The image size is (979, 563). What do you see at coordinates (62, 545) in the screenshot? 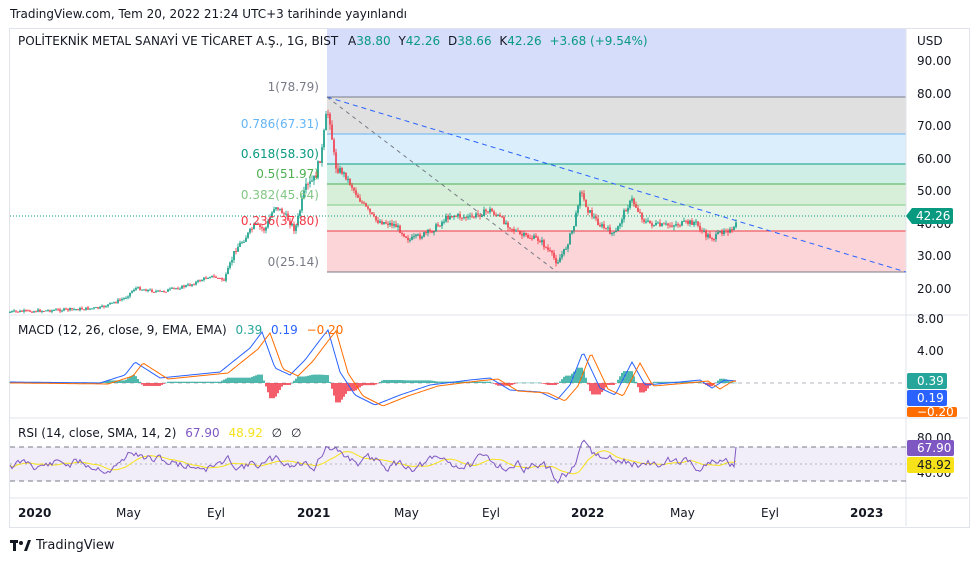
I see `footer-brand: TradingView` at bounding box center [62, 545].